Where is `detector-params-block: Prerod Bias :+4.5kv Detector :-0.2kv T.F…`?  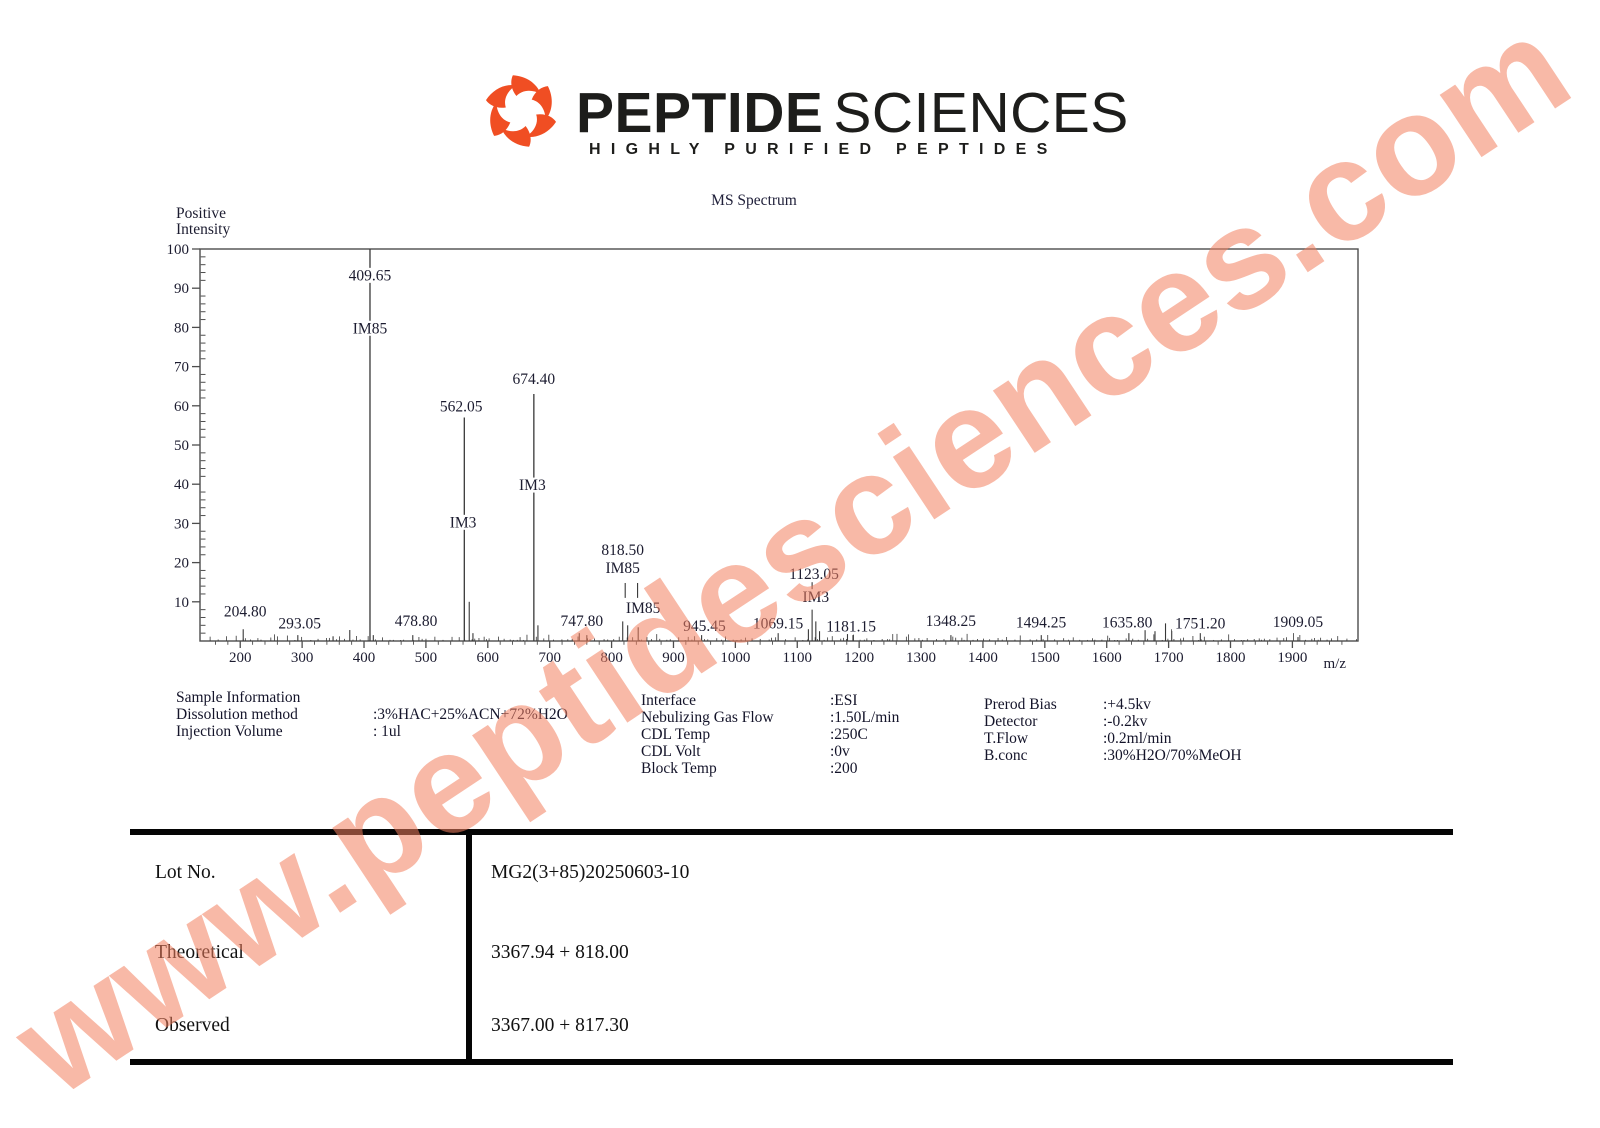 detector-params-block: Prerod Bias :+4.5kv Detector :-0.2kv T.F… is located at coordinates (1113, 730).